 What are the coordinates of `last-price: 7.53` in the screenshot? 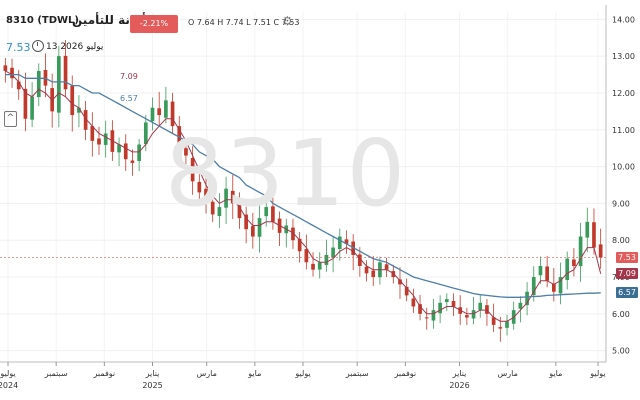 It's located at (18, 47).